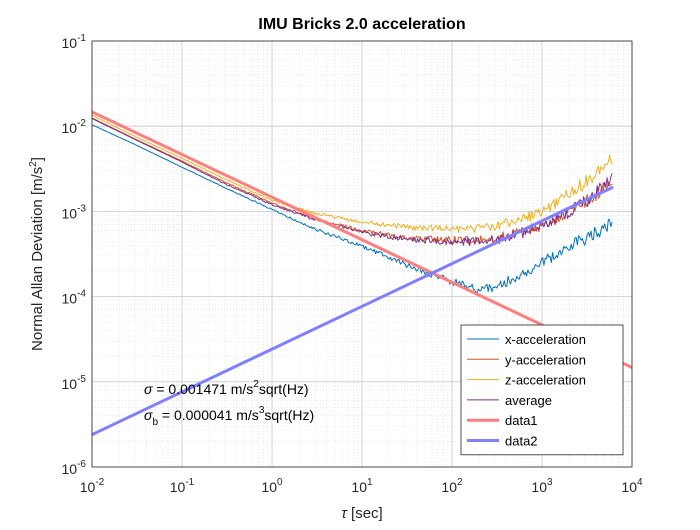 The width and height of the screenshot is (700, 530). I want to click on chart-title: IMU Bricks 2.0 acceleration, so click(361, 24).